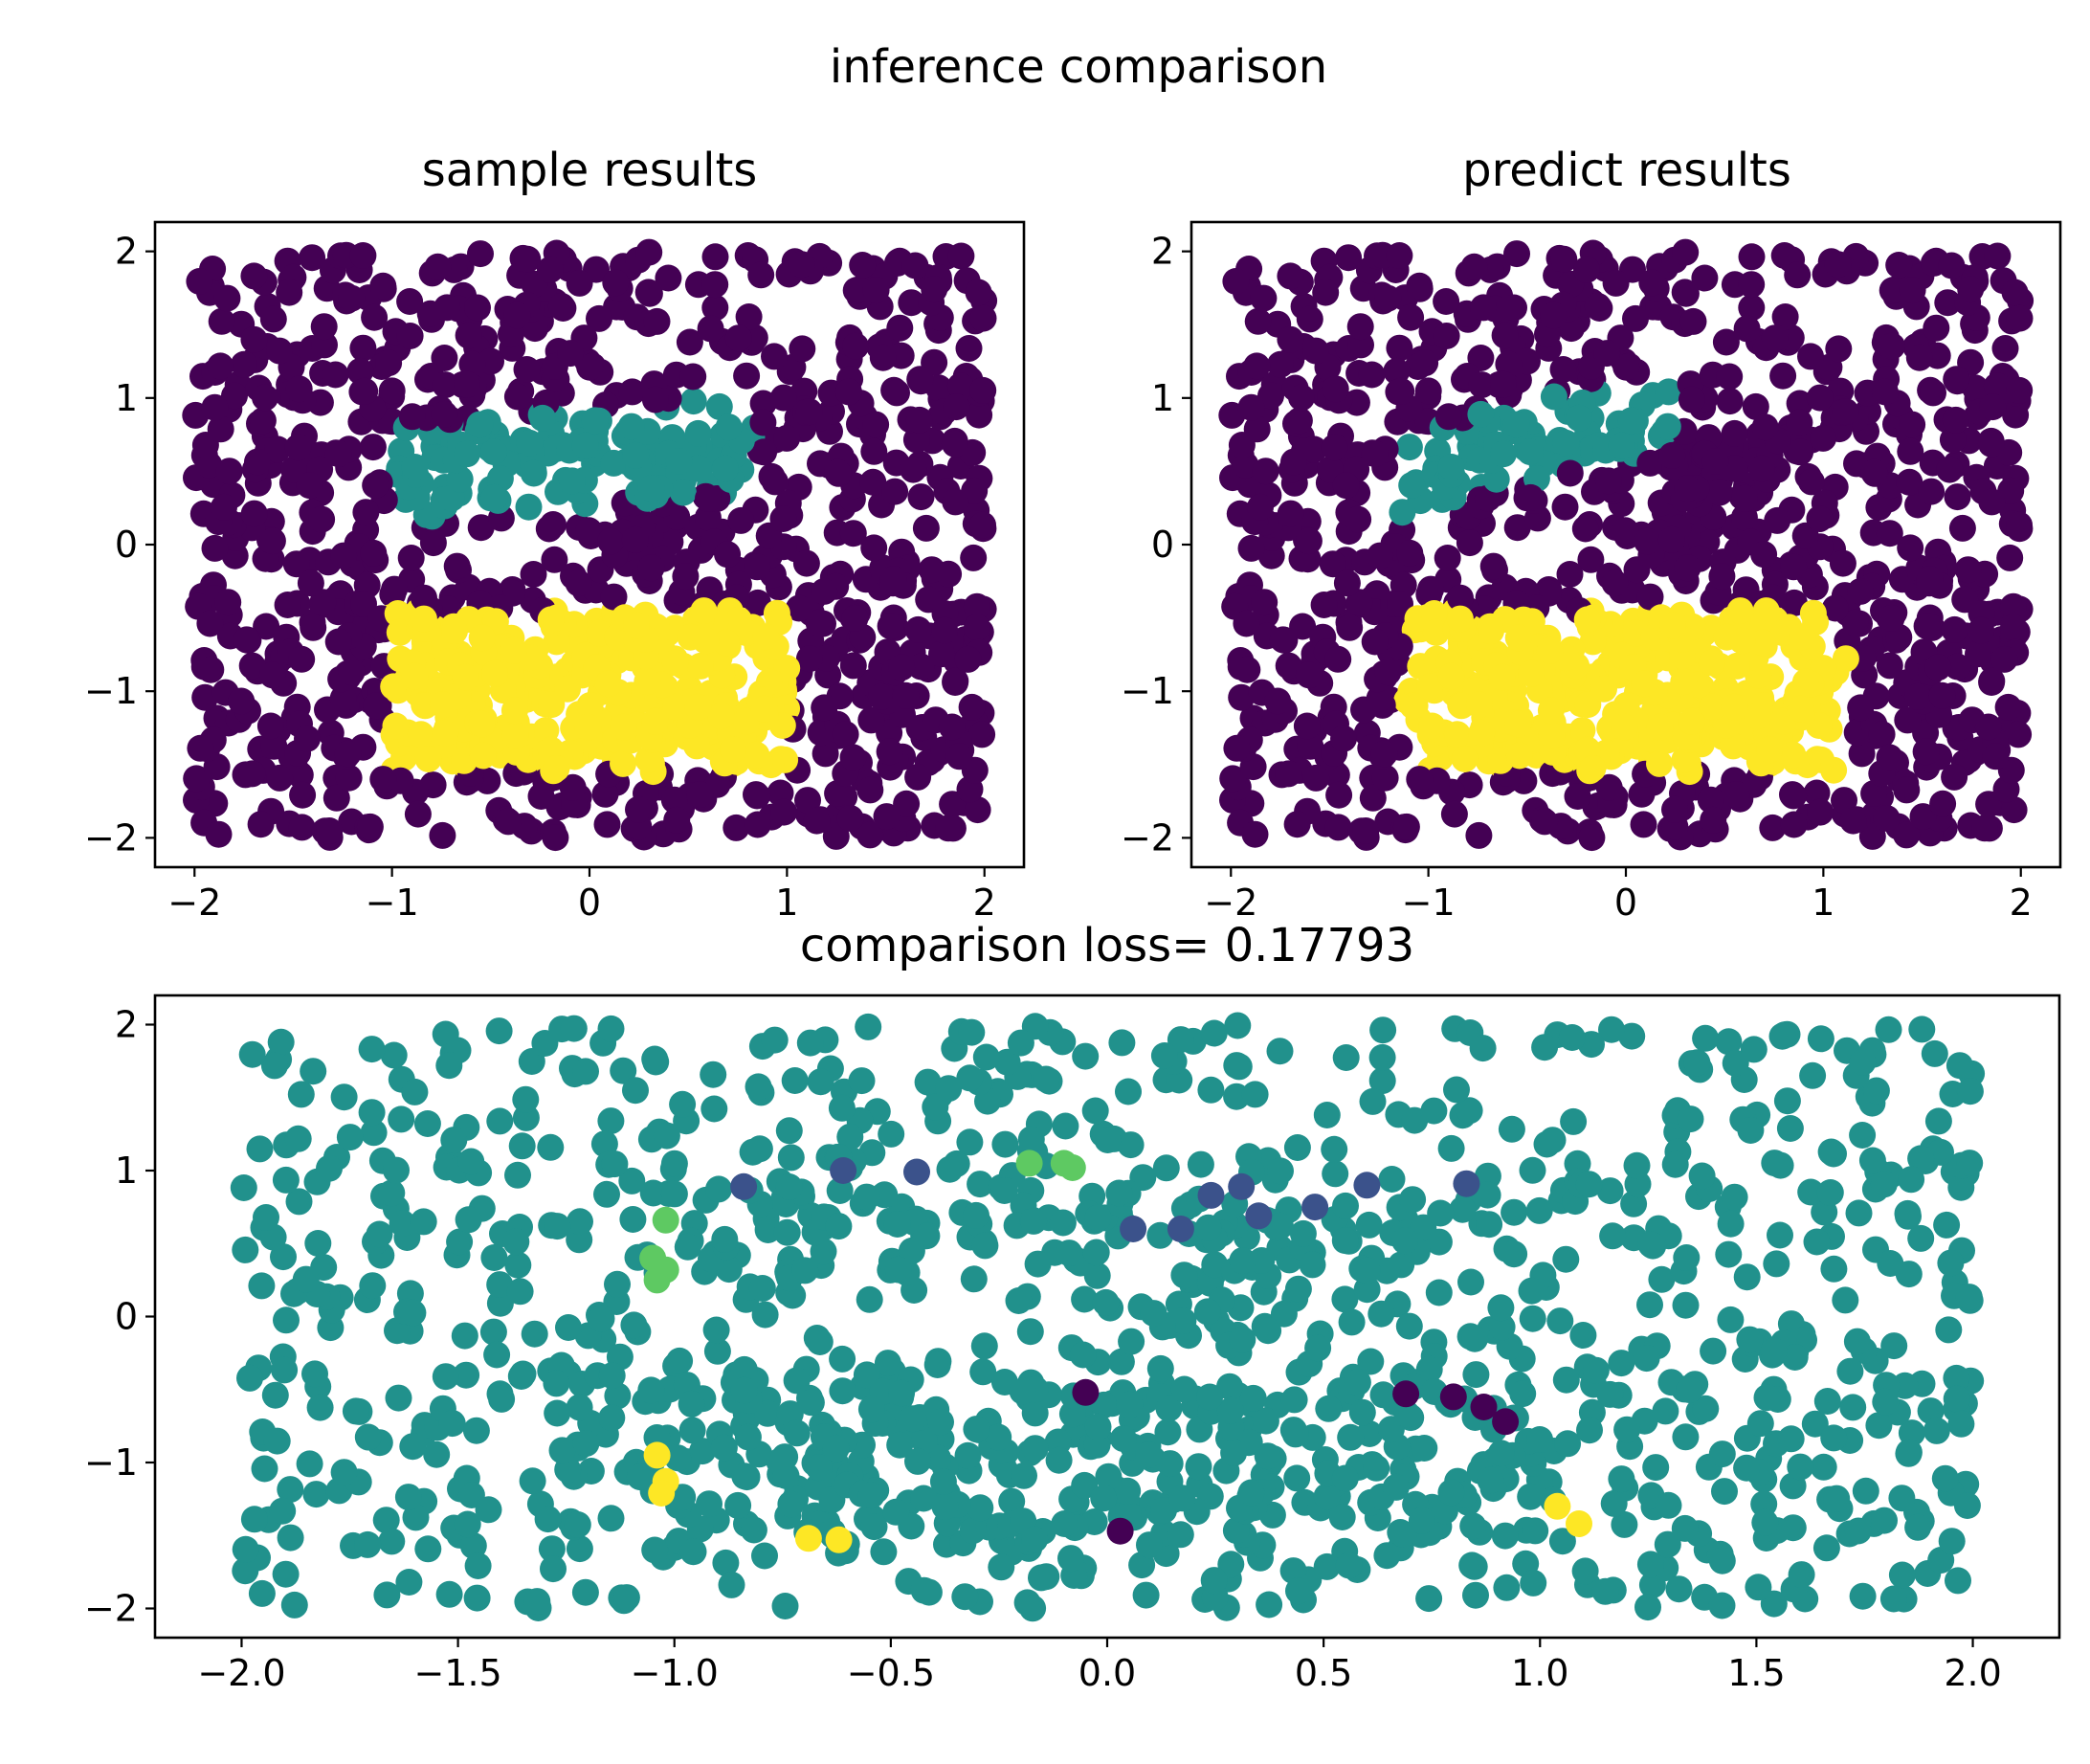  I want to click on y-tick-label: 0, so click(126, 545).